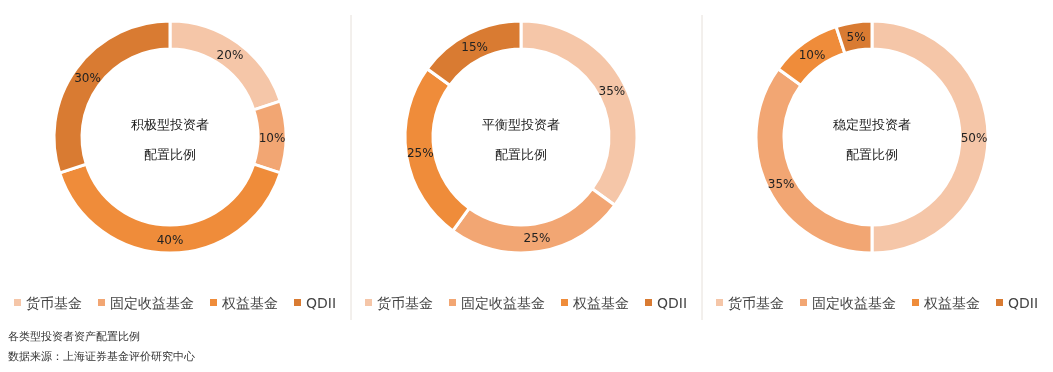 This screenshot has height=372, width=1053. I want to click on data-label: 50%, so click(974, 137).